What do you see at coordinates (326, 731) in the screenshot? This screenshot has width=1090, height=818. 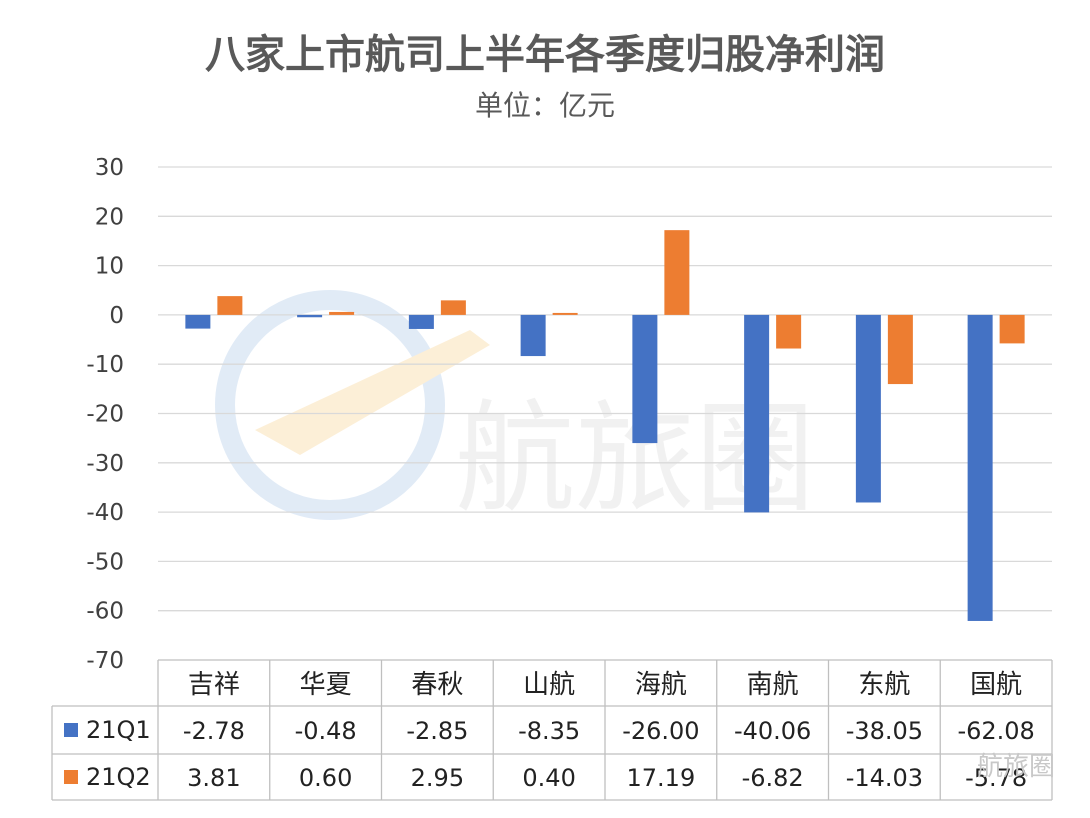 I see `table-value: -0.48` at bounding box center [326, 731].